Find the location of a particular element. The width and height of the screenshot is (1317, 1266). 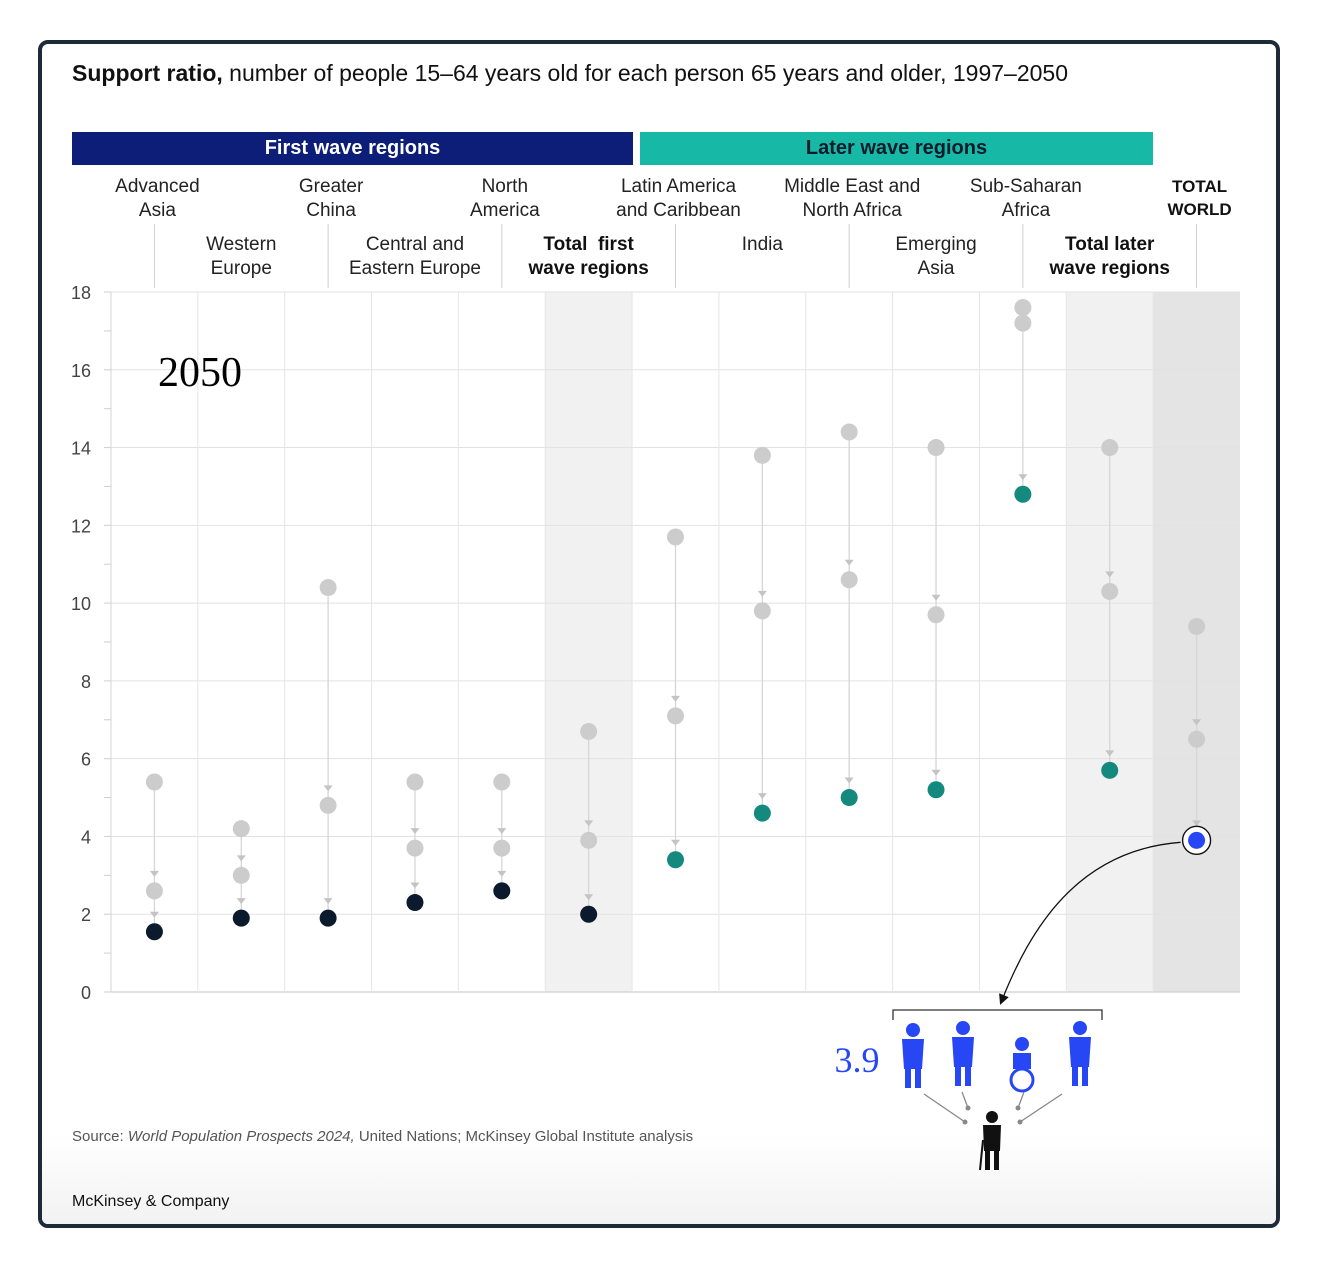

footer-background is located at coordinates (659, 1179).